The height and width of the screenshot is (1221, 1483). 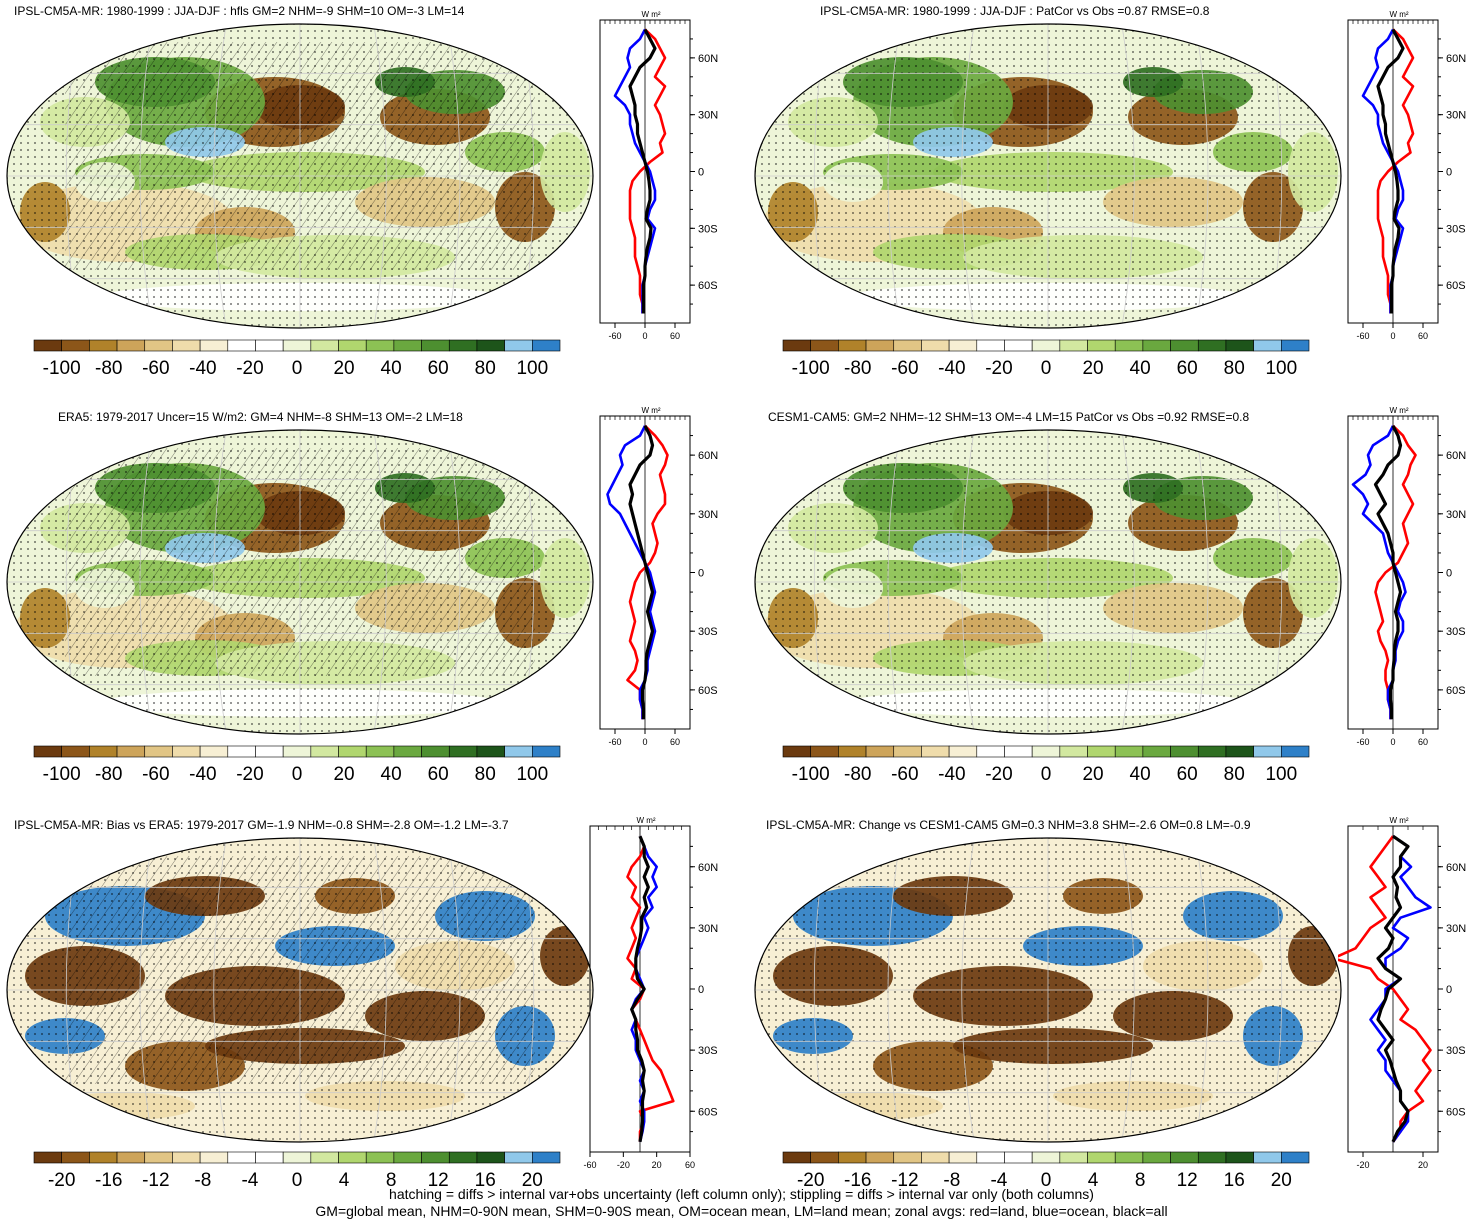 I want to click on colorbar-label: 8, so click(x=1140, y=1180).